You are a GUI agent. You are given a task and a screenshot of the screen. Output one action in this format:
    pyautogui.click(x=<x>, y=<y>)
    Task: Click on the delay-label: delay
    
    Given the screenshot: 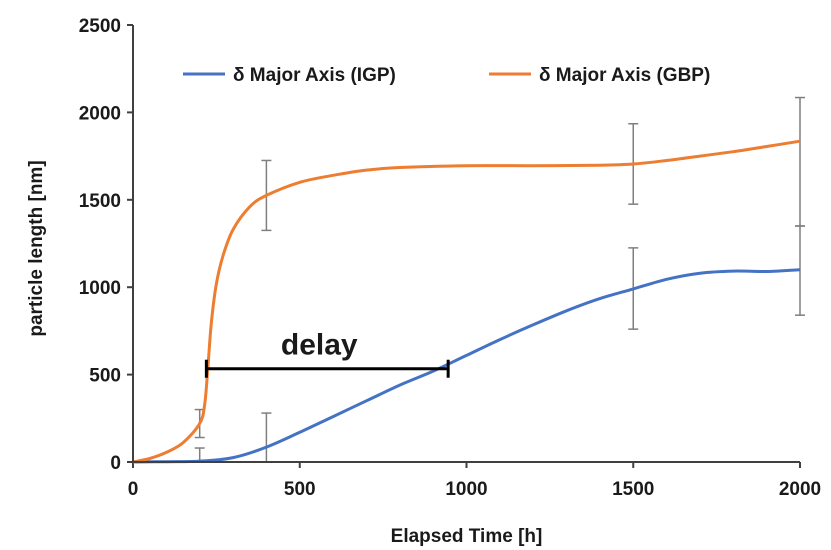 What is the action you would take?
    pyautogui.click(x=319, y=345)
    